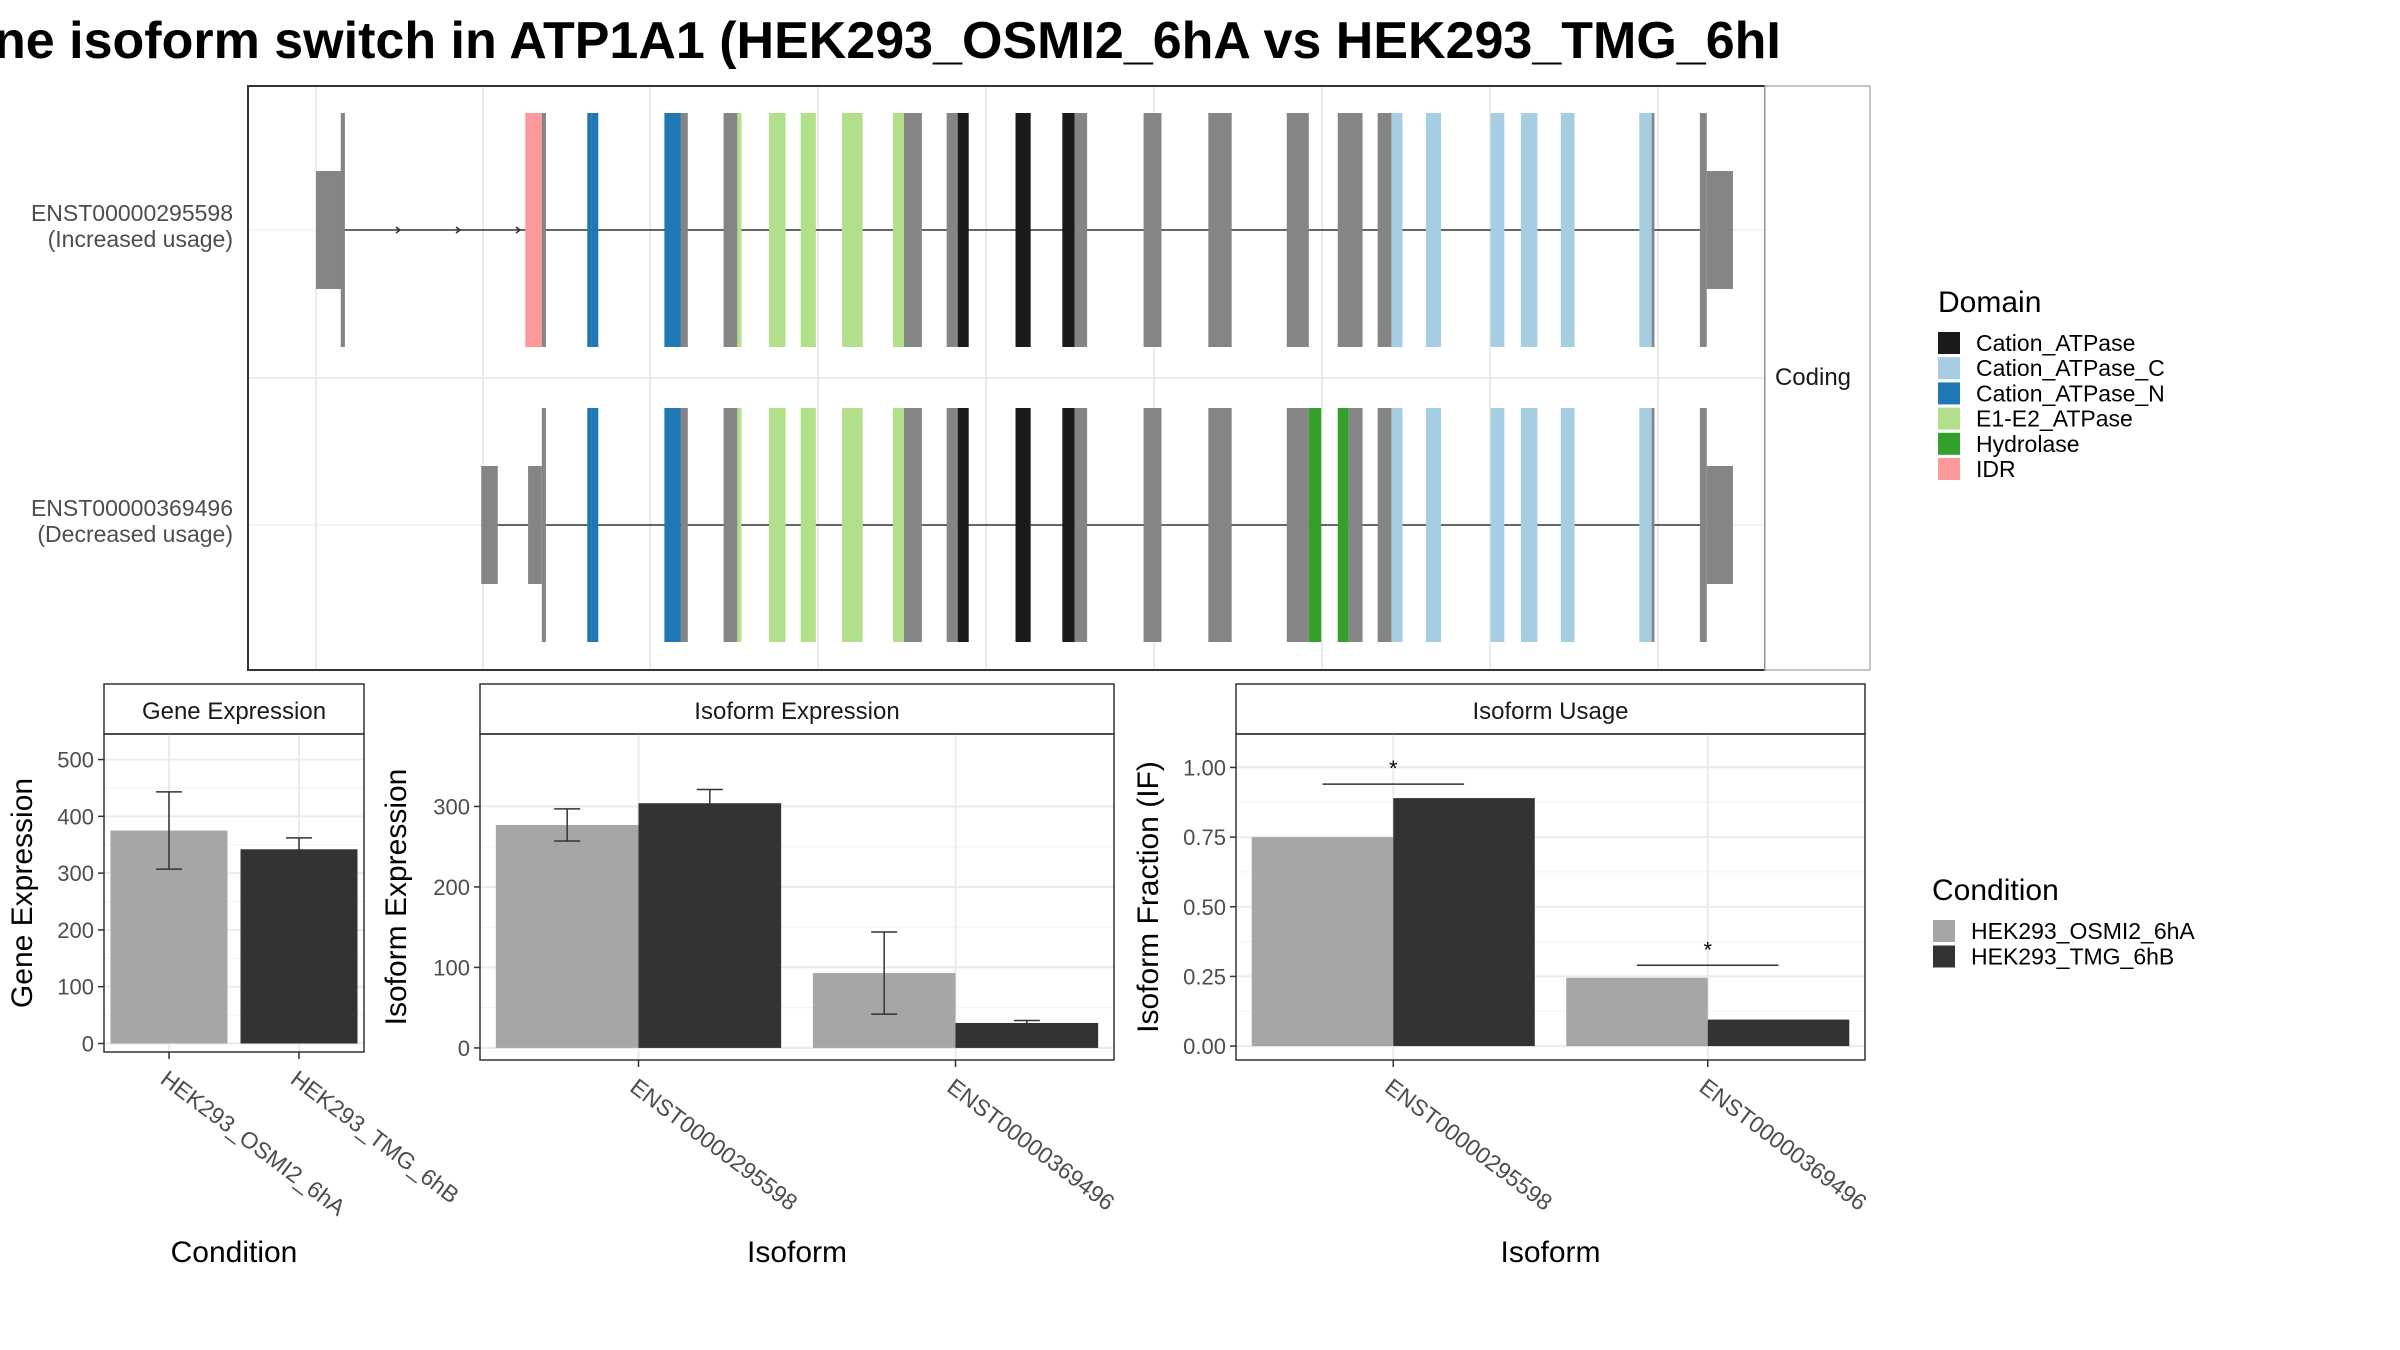 This screenshot has width=2400, height=1350. I want to click on domain-legend-label: Cation_ATPase_N, so click(2070, 393).